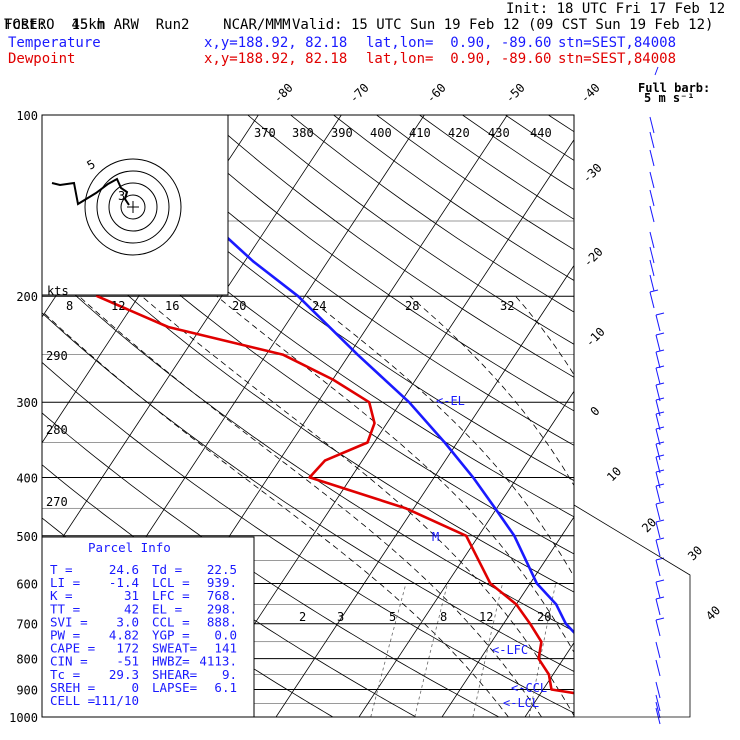  I want to click on header-line-1: TORERO 15km ARW Run2 NCAR/MMM, so click(147, 17).